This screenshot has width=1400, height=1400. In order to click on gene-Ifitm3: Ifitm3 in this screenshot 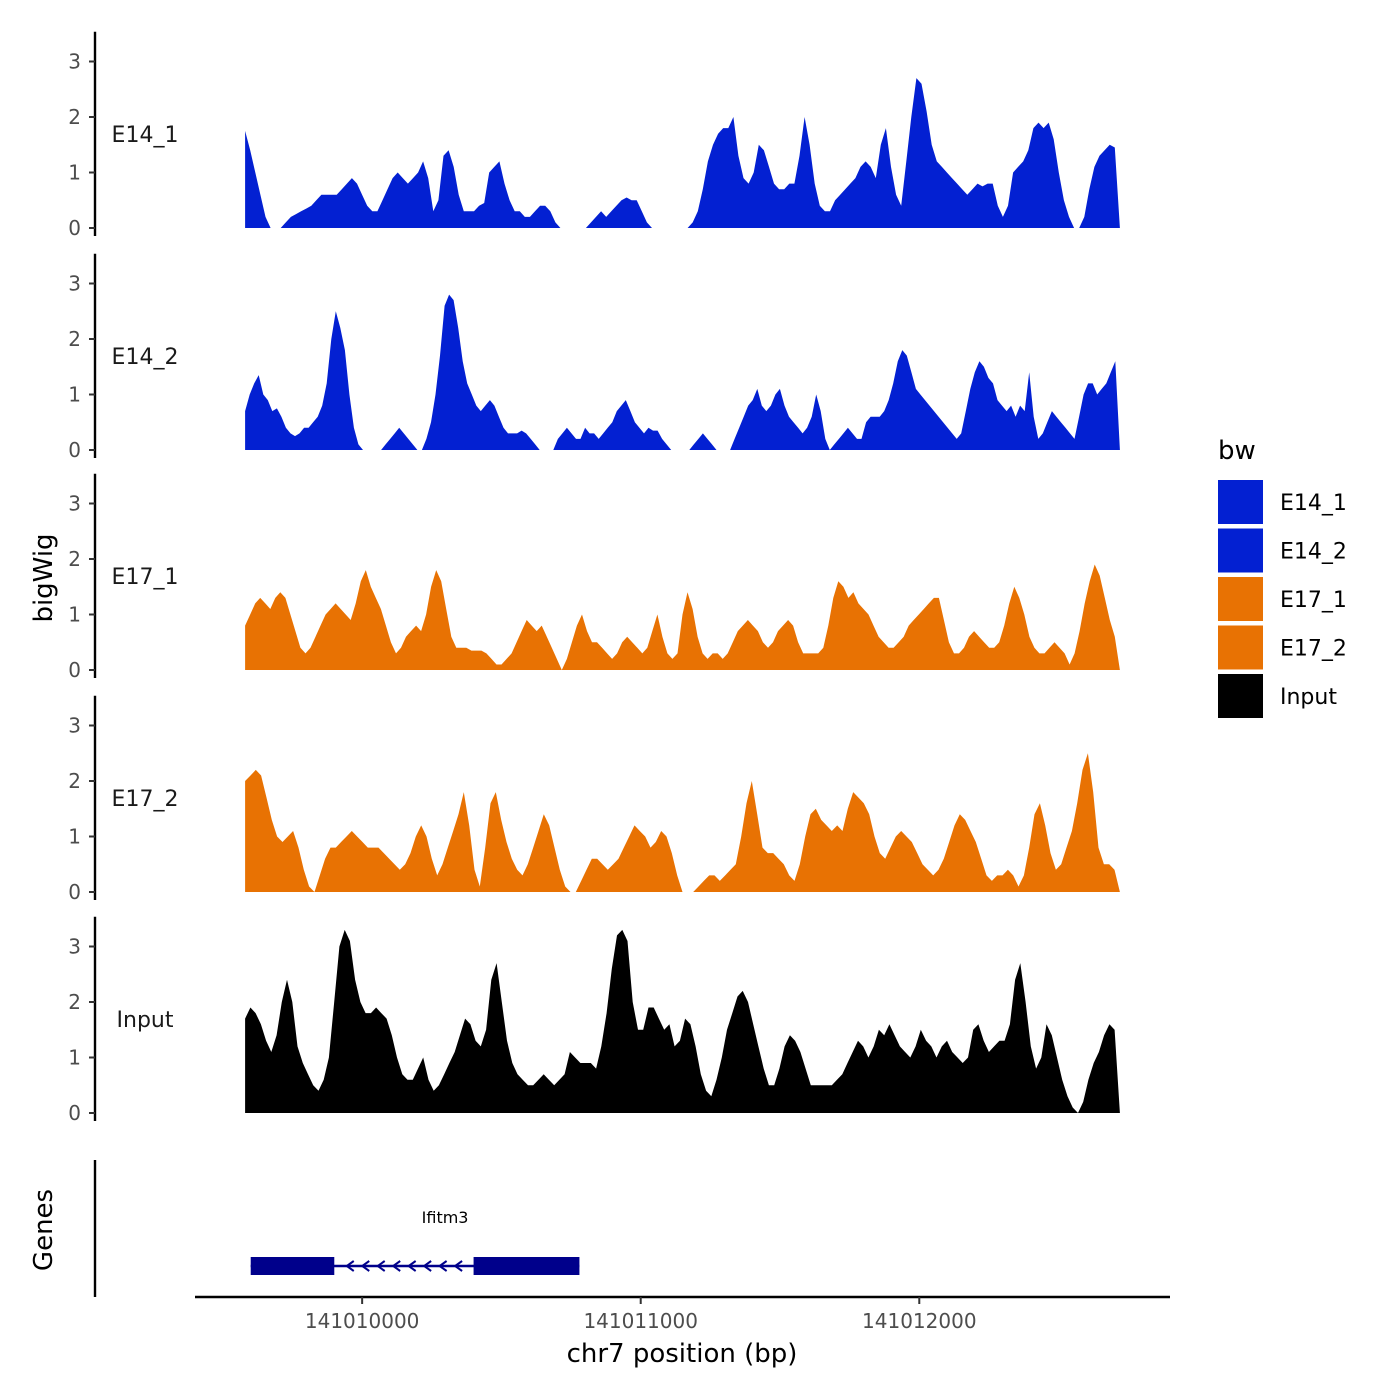, I will do `click(415, 1241)`.